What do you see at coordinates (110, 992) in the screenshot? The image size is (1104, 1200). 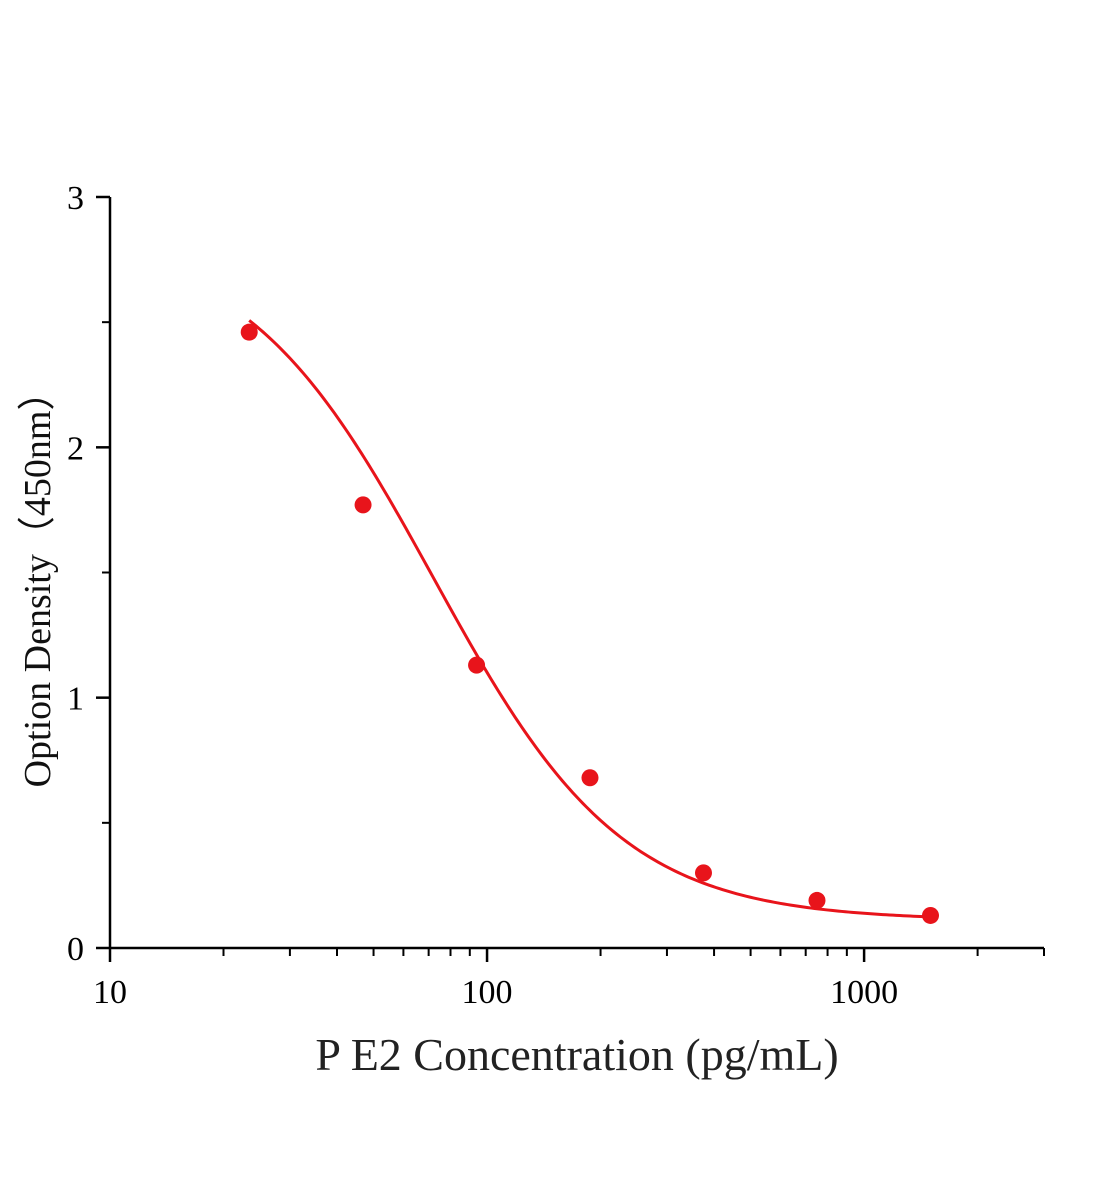 I see `x-tick-label: 10` at bounding box center [110, 992].